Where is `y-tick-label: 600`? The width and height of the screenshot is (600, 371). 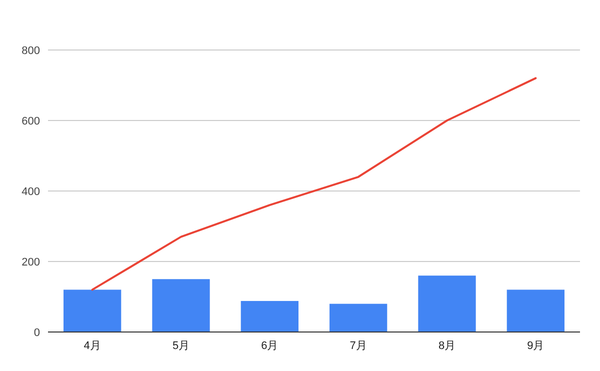
y-tick-label: 600 is located at coordinates (31, 122).